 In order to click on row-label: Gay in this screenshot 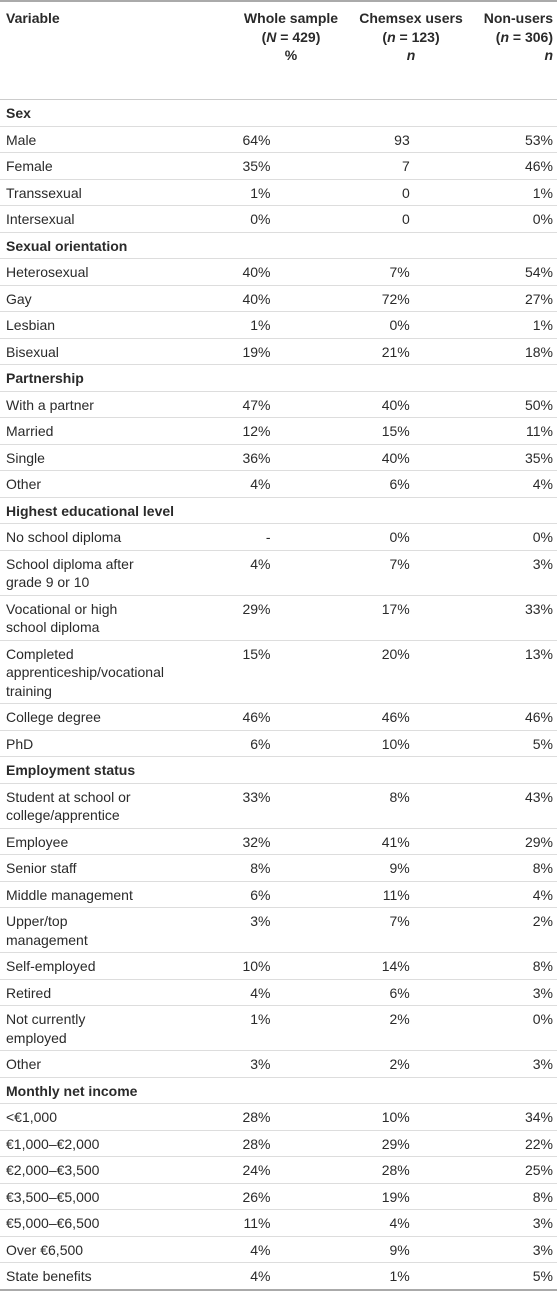, I will do `click(70, 298)`.